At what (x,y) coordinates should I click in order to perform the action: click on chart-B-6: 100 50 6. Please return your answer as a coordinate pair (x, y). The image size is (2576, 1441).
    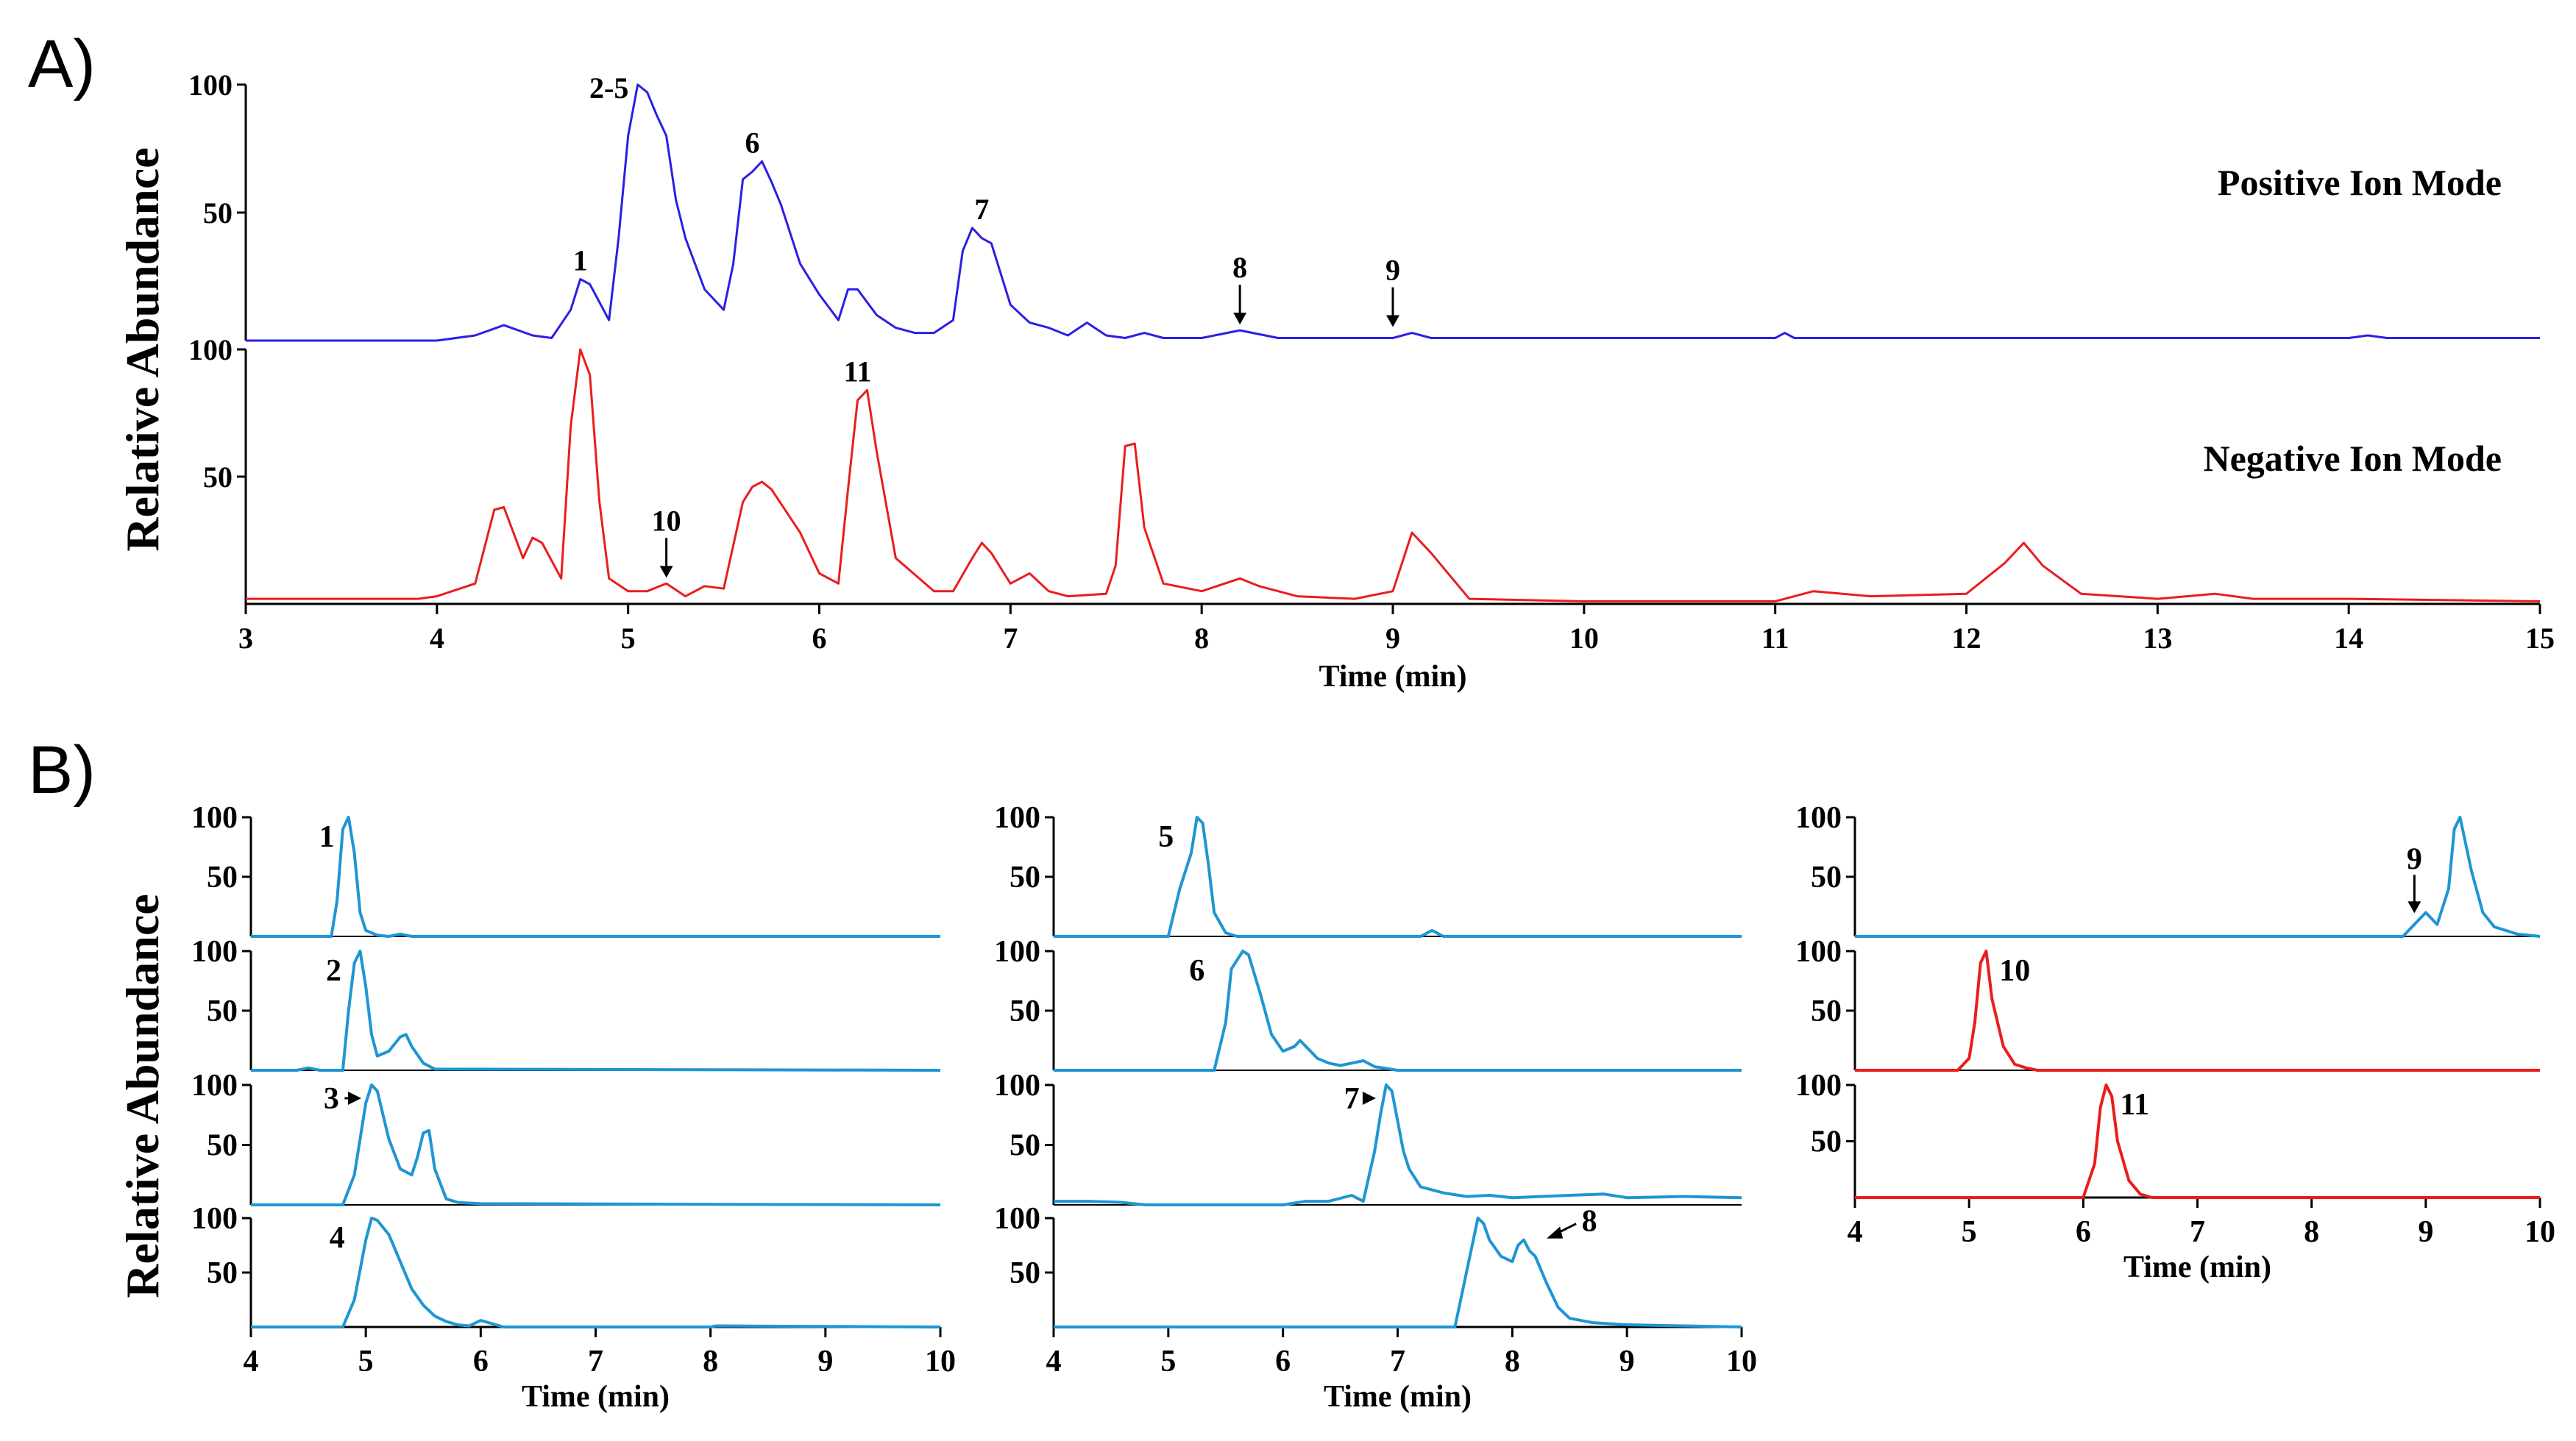
    Looking at the image, I should click on (1368, 1003).